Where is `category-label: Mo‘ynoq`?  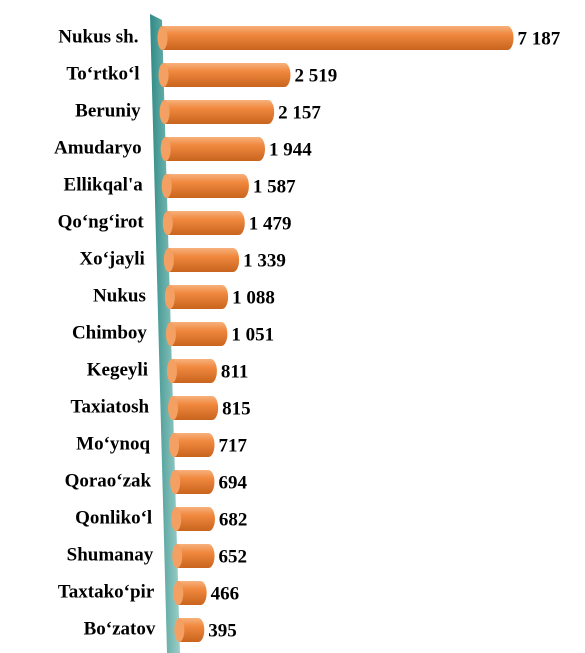
category-label: Mo‘ynoq is located at coordinates (113, 443).